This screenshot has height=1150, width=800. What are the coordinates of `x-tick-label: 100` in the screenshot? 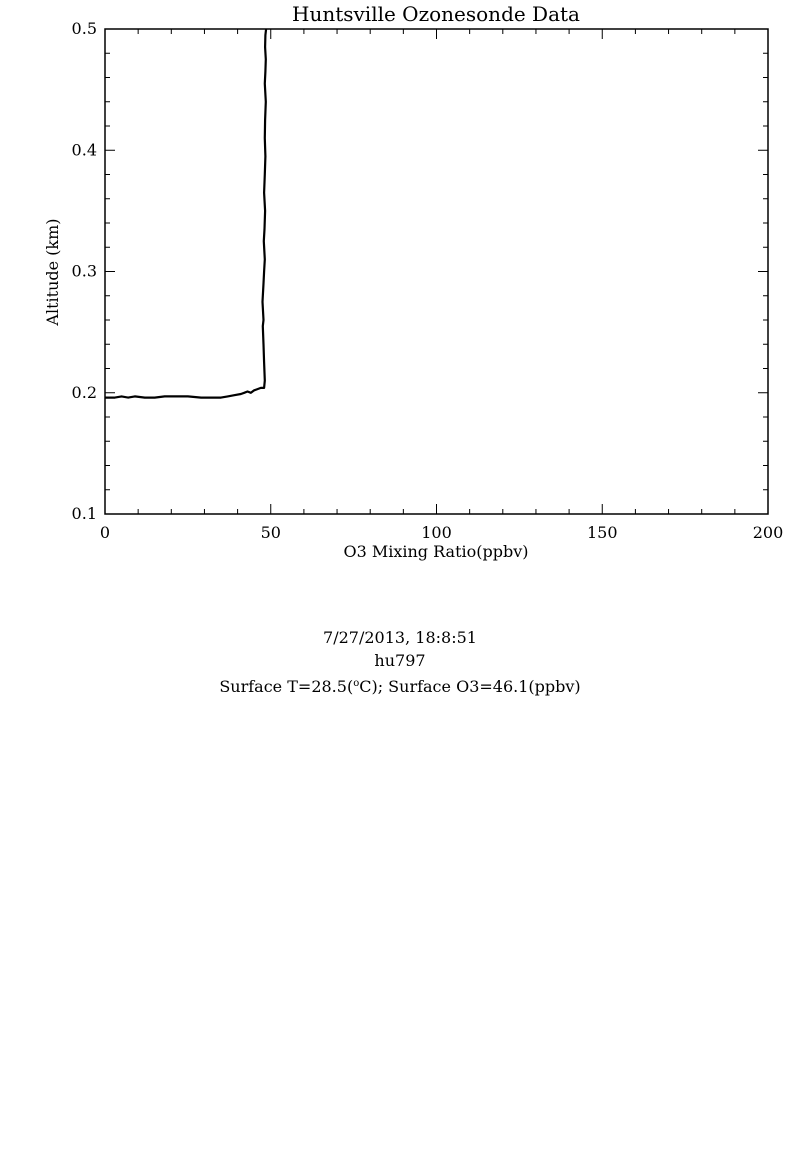 It's located at (436, 532).